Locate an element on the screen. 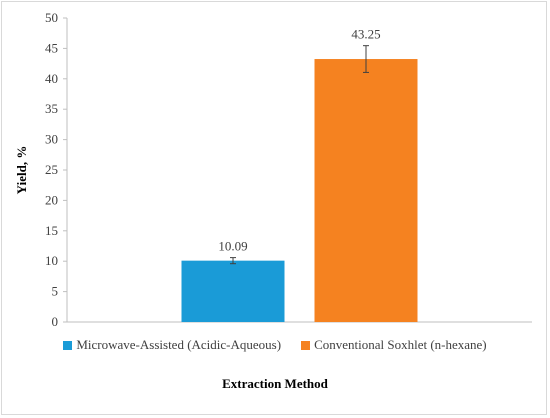 The width and height of the screenshot is (550, 418). y-tick-label: 0 is located at coordinates (55, 321).